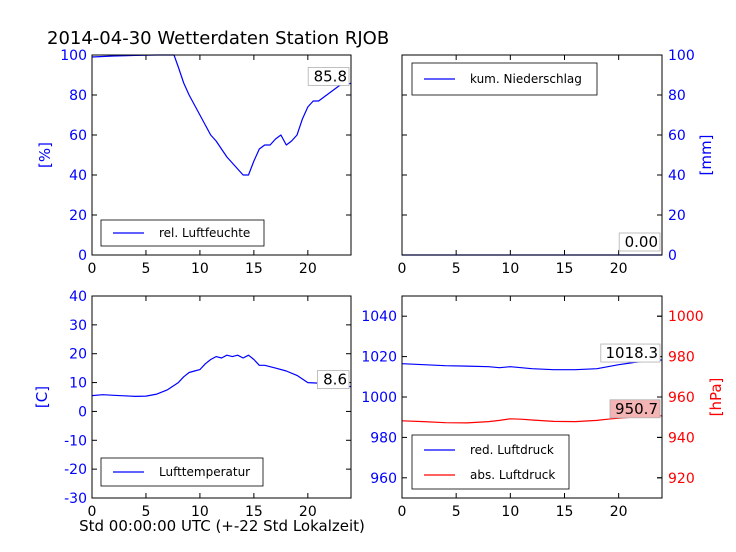 The image size is (736, 552). What do you see at coordinates (532, 365) in the screenshot?
I see `series-line-red-luftdruck` at bounding box center [532, 365].